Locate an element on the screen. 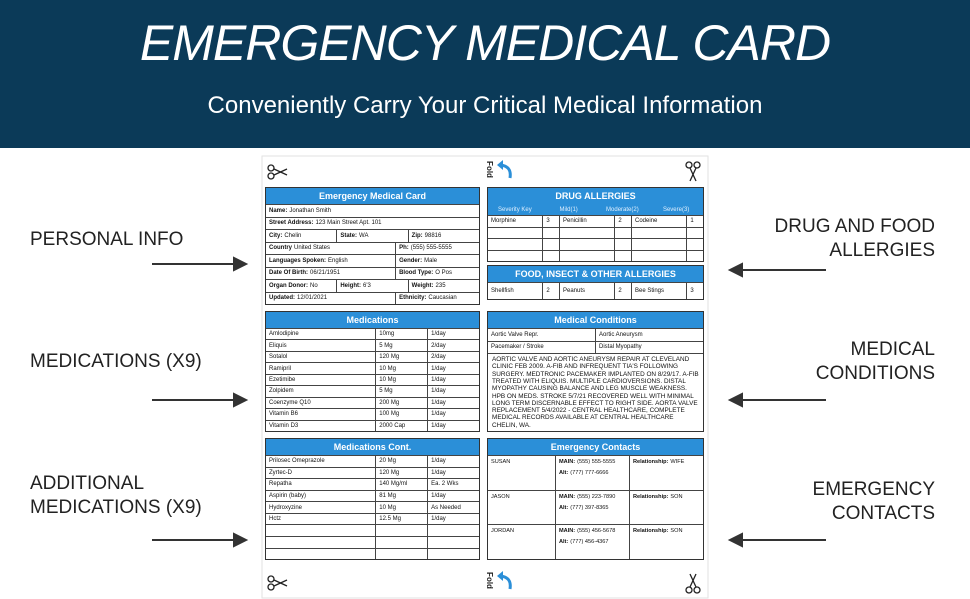 Image resolution: width=970 pixels, height=599 pixels. field-value: Male is located at coordinates (431, 260).